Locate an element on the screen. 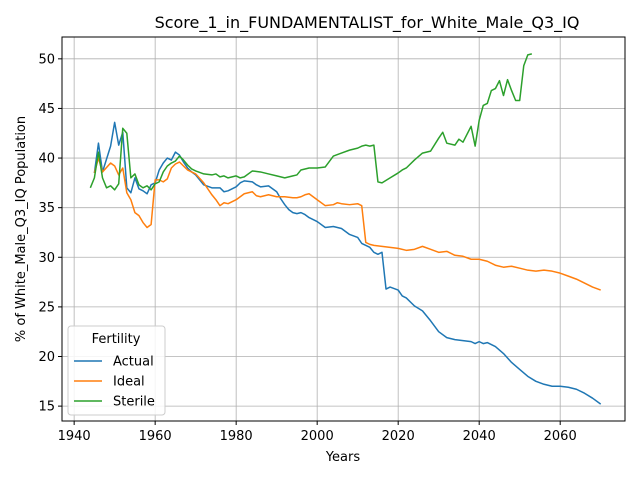 The height and width of the screenshot is (480, 640). x-tick-label: 2040 is located at coordinates (479, 436).